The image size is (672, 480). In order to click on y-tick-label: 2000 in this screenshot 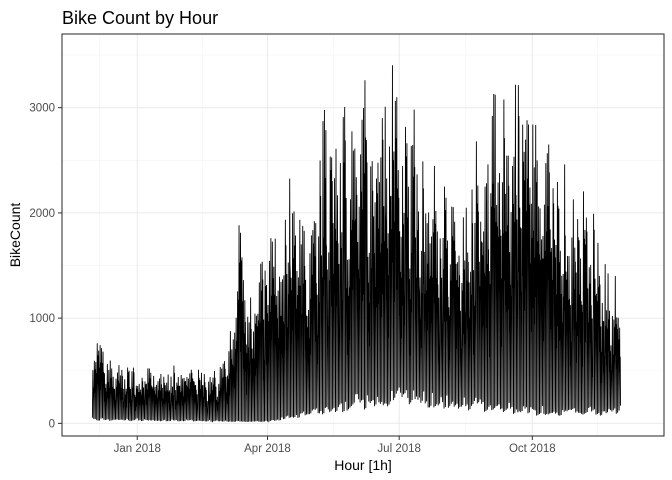, I will do `click(42, 214)`.